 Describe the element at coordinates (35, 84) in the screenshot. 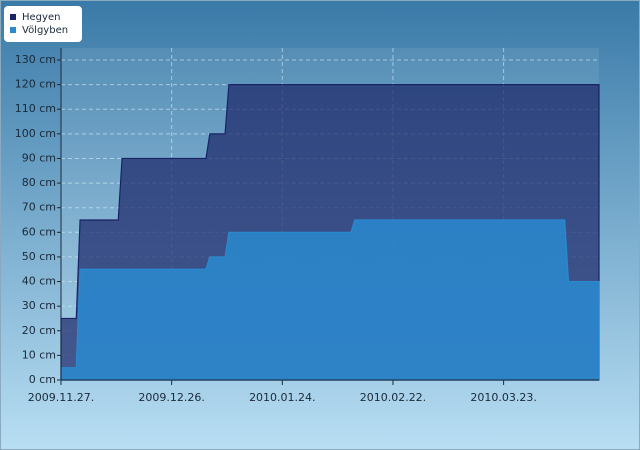

I see `y-tick-label: 120 cm` at that location.